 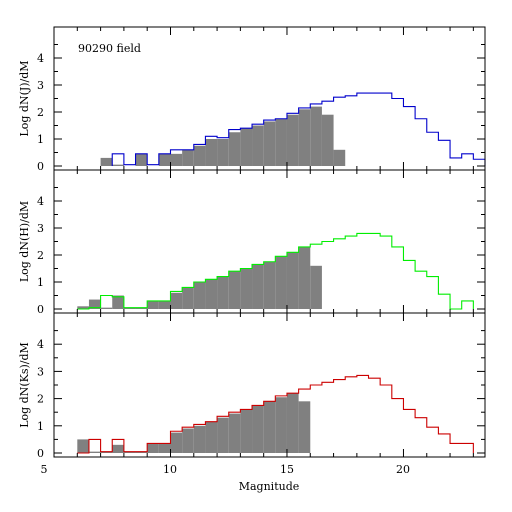 I want to click on x-tick-label: 10, so click(x=170, y=469).